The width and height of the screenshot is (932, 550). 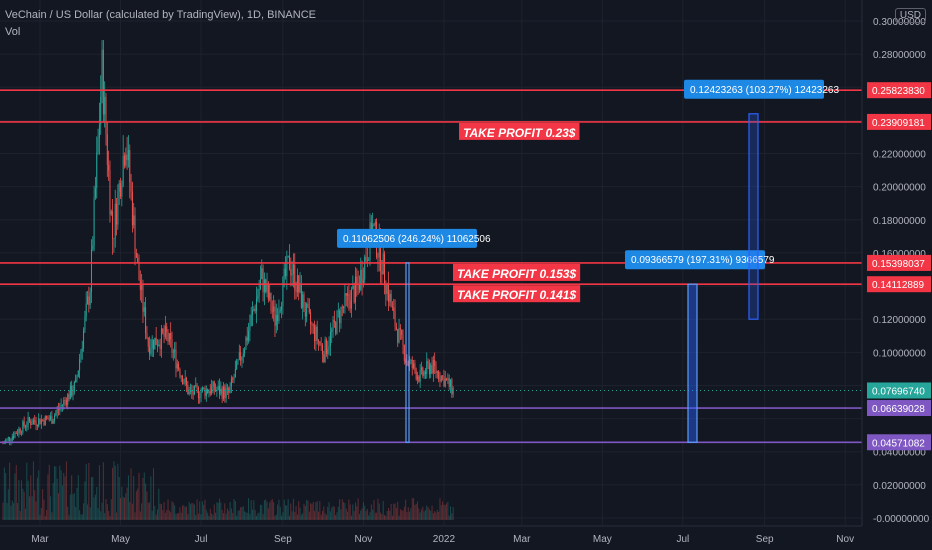 What do you see at coordinates (845, 539) in the screenshot?
I see `x-tick-label: Nov` at bounding box center [845, 539].